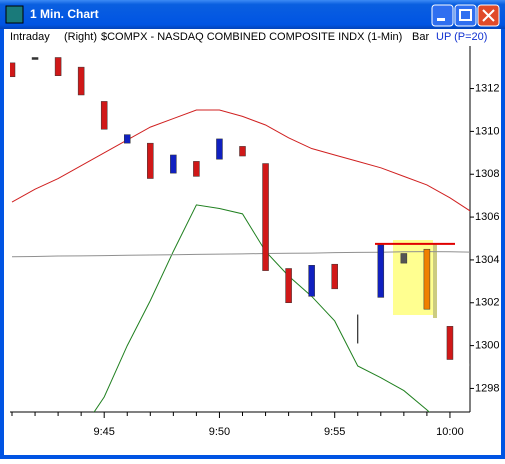  I want to click on style-label: Bar, so click(420, 37).